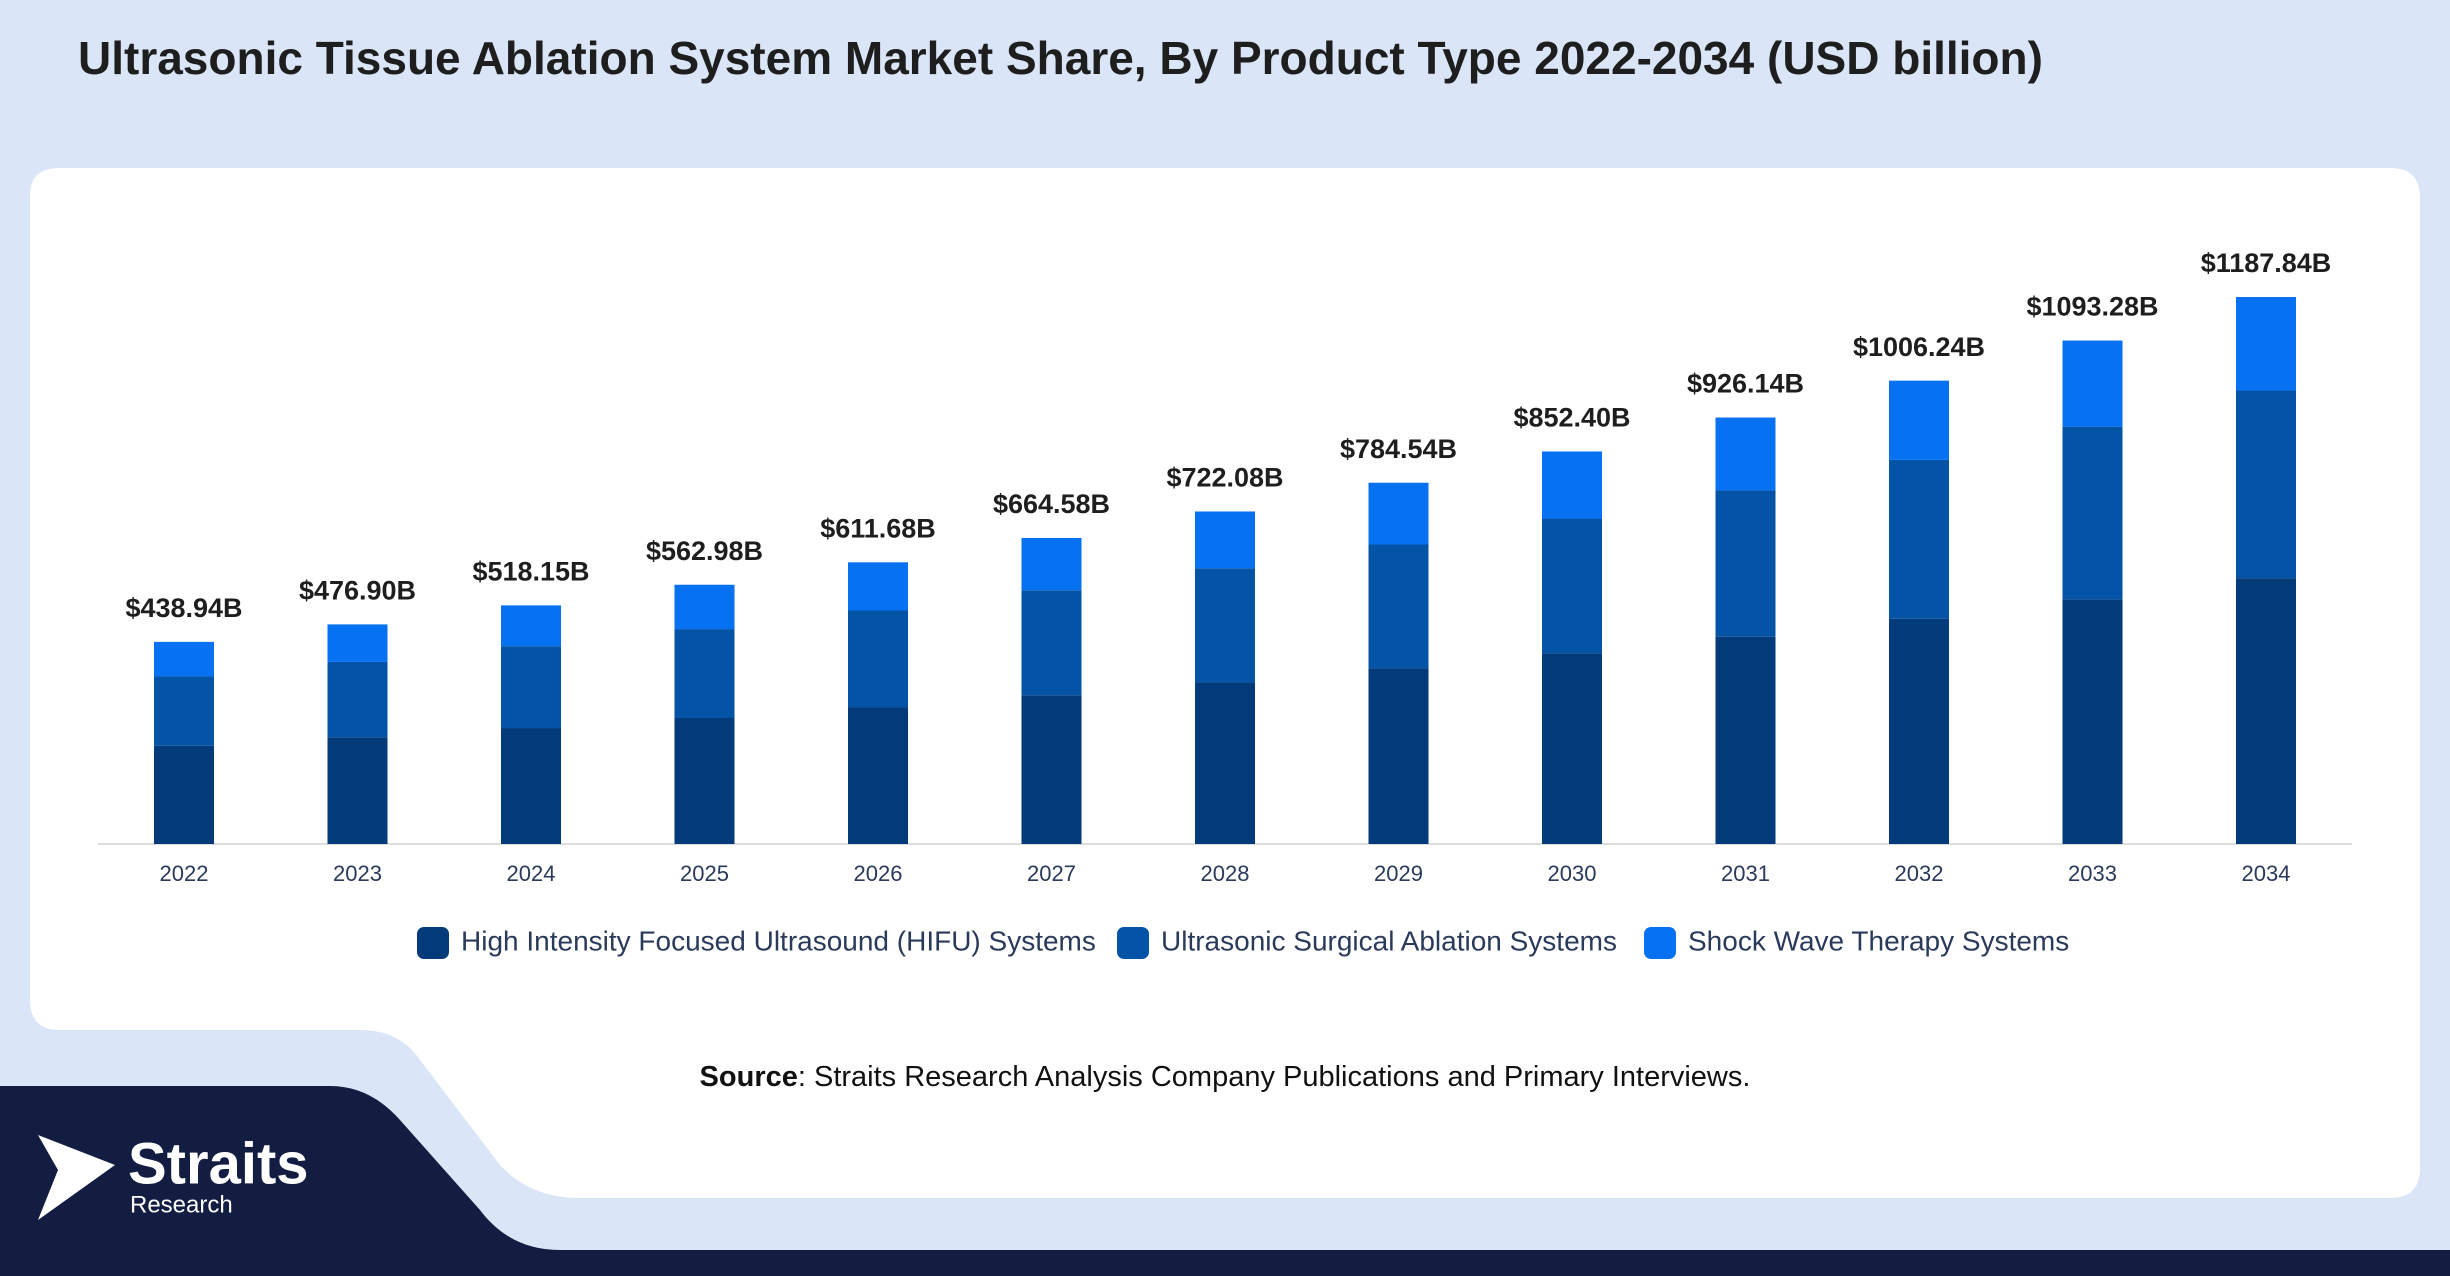 The height and width of the screenshot is (1276, 2450). Describe the element at coordinates (530, 572) in the screenshot. I see `total-label: $518.15B` at that location.